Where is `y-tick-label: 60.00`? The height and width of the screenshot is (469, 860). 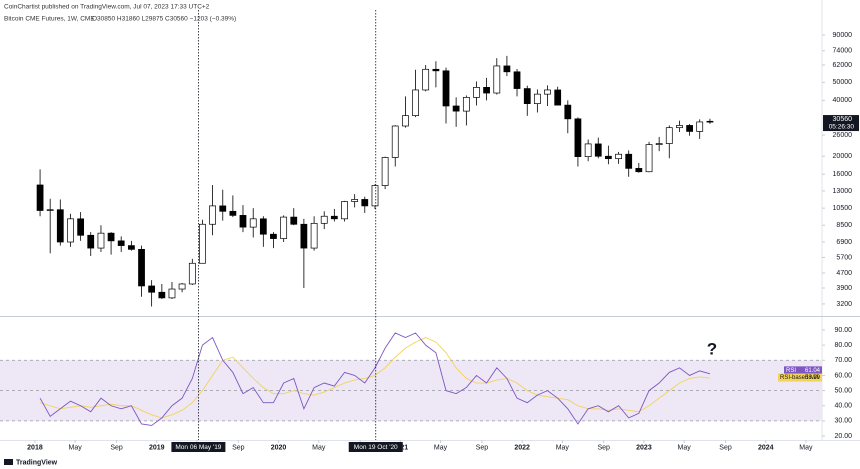
y-tick-label: 60.00 is located at coordinates (843, 375).